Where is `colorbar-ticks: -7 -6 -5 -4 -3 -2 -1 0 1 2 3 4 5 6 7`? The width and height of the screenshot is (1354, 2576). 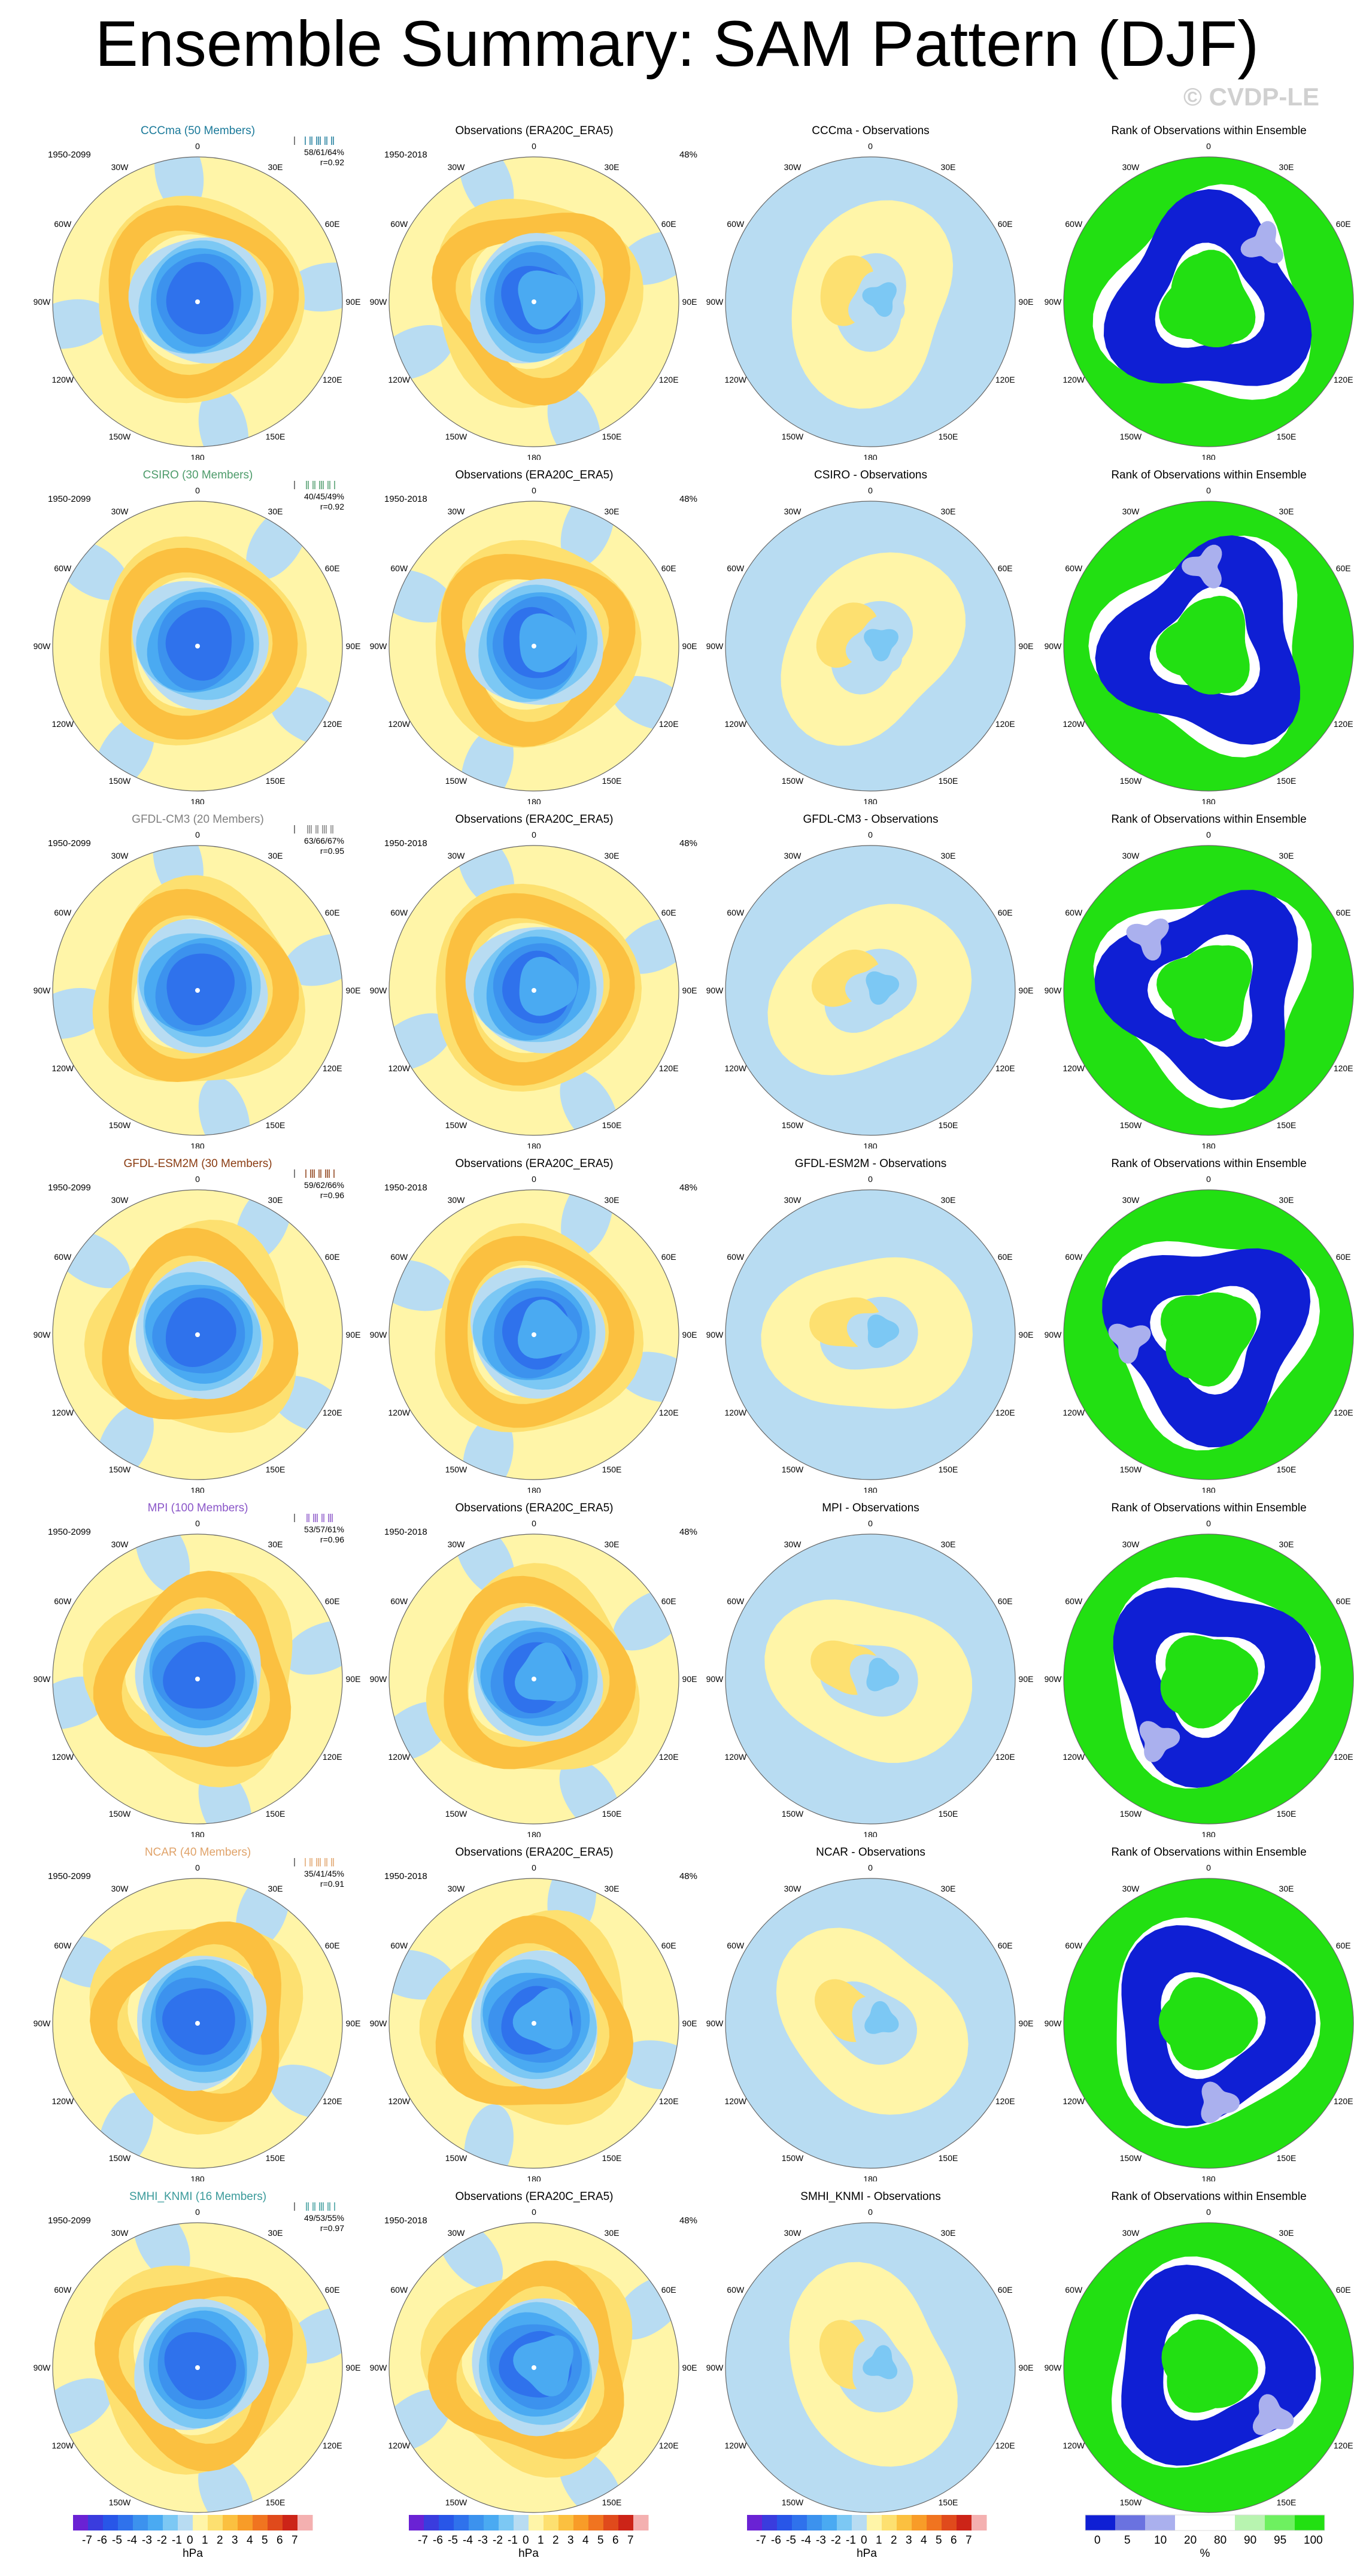 colorbar-ticks: -7 -6 -5 -4 -3 -2 -1 0 1 2 3 4 5 6 7 is located at coordinates (528, 2540).